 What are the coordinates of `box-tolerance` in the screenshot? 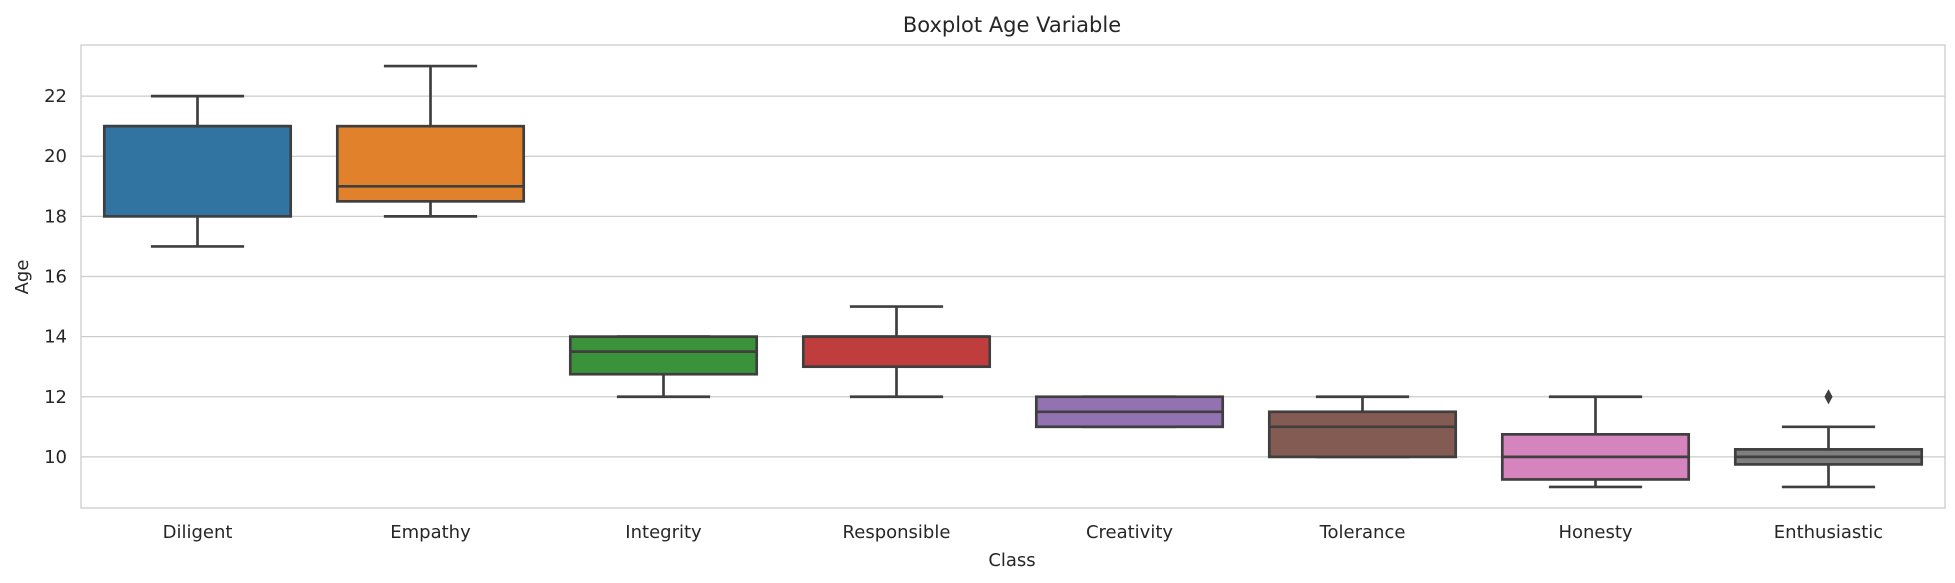 It's located at (1362, 427).